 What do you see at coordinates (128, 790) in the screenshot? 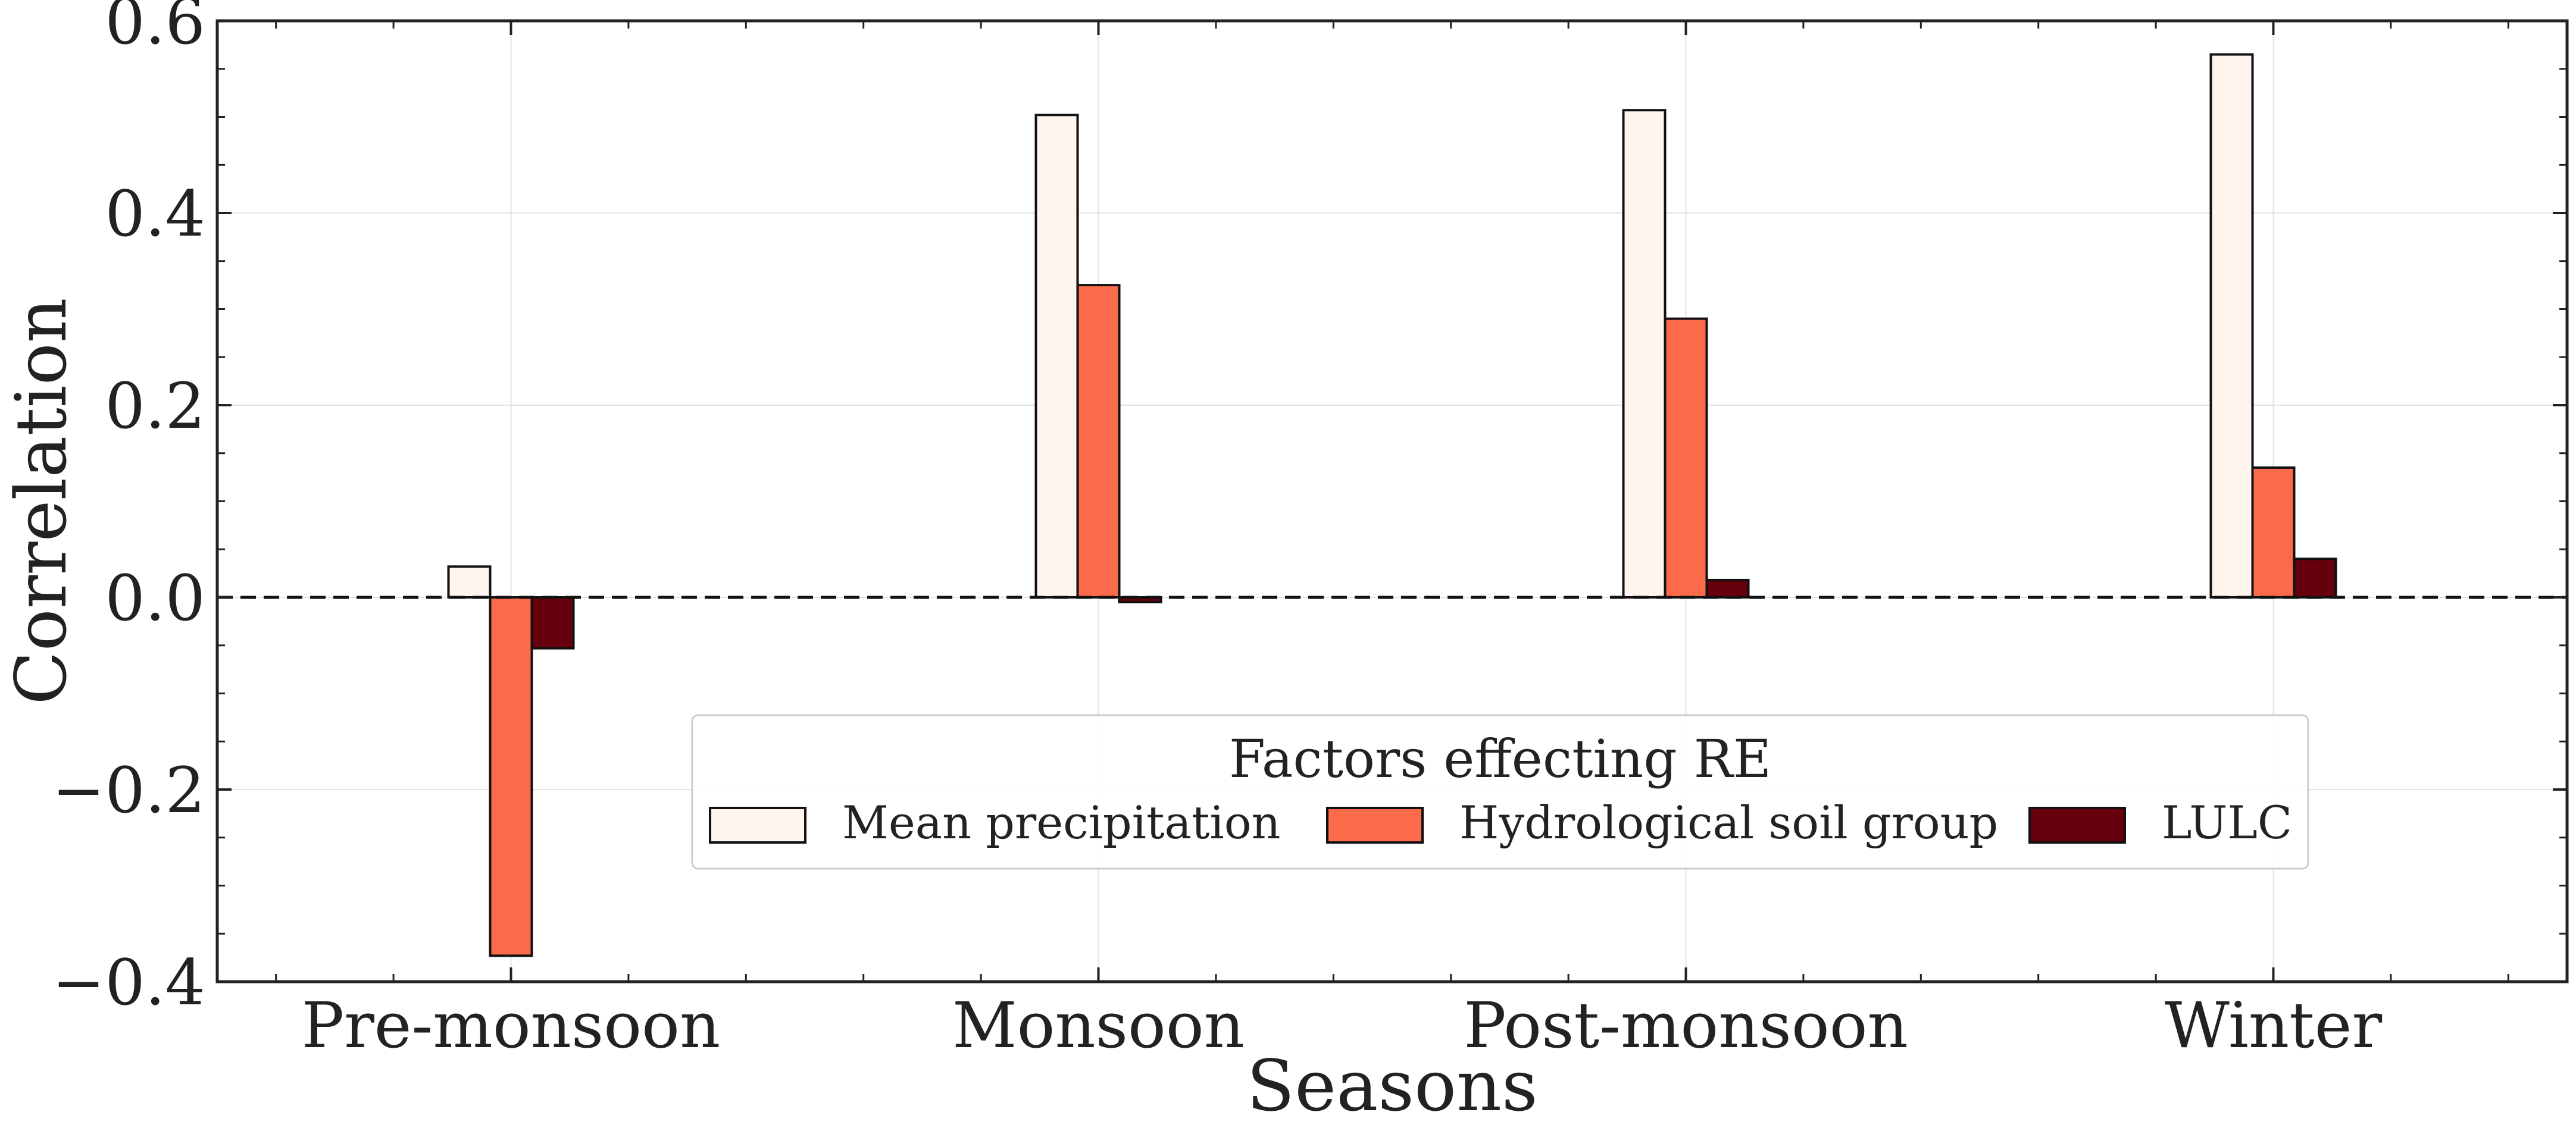
I see `y-tick-label: −0.2` at bounding box center [128, 790].